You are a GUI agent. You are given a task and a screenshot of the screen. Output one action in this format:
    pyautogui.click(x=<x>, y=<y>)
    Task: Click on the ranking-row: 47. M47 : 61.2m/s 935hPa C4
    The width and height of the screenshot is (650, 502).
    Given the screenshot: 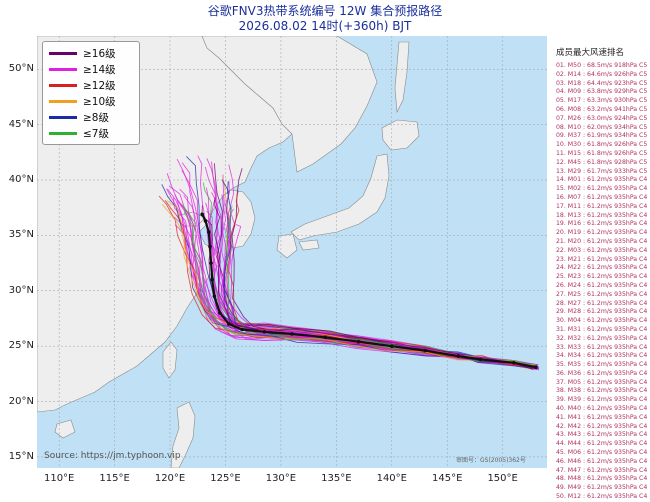 What is the action you would take?
    pyautogui.click(x=602, y=470)
    